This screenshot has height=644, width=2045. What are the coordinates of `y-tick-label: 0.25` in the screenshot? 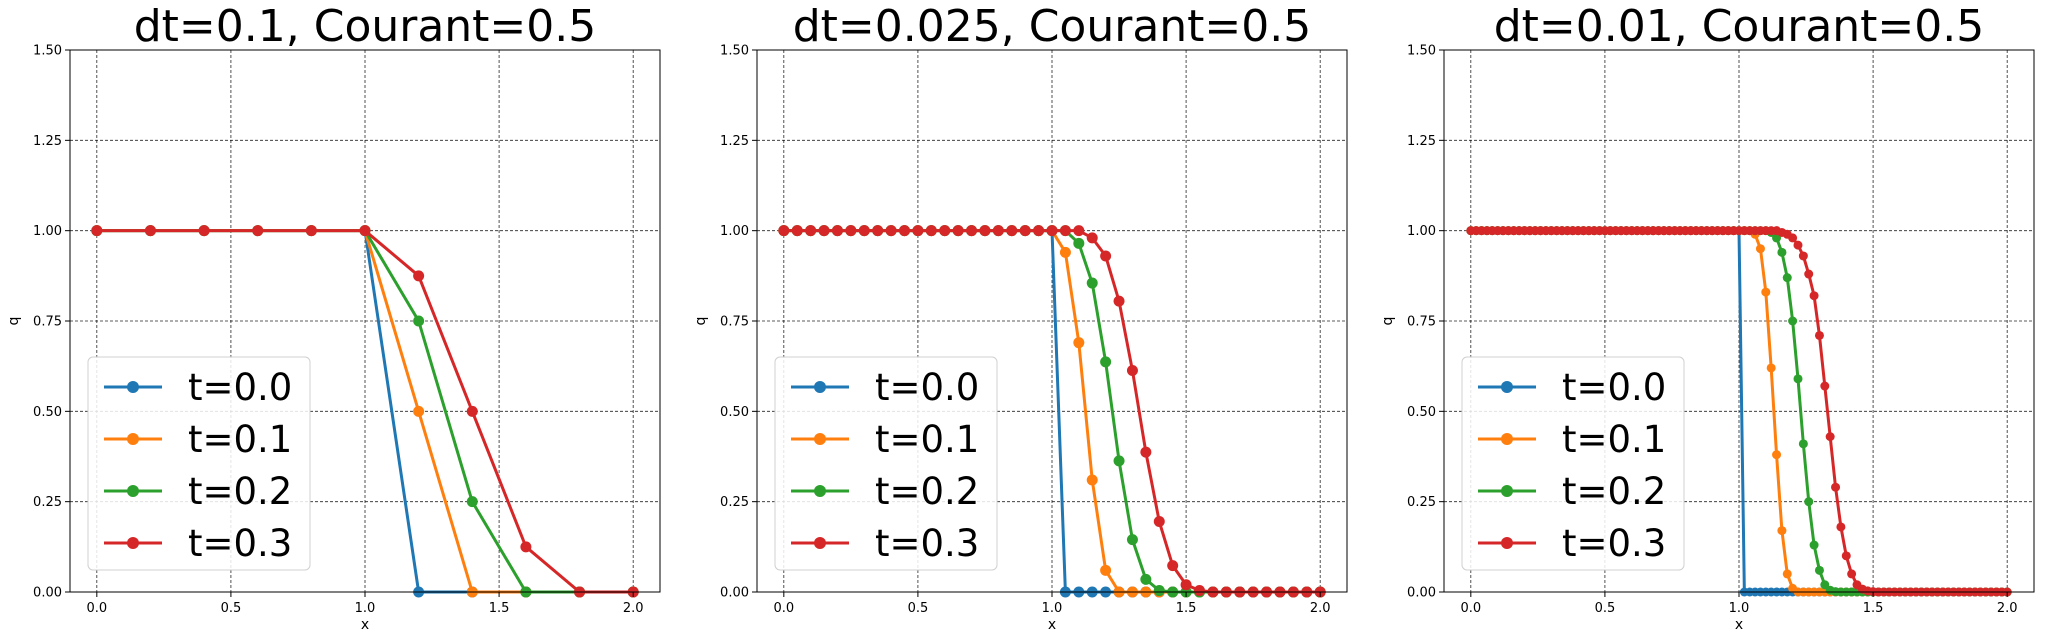 It's located at (47, 502).